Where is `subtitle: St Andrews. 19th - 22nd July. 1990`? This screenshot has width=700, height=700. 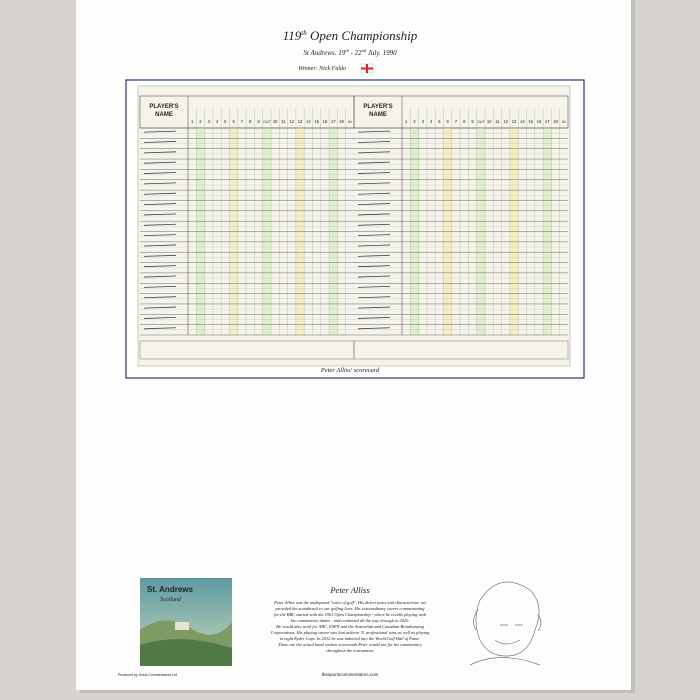 subtitle: St Andrews. 19th - 22nd July. 1990 is located at coordinates (350, 52).